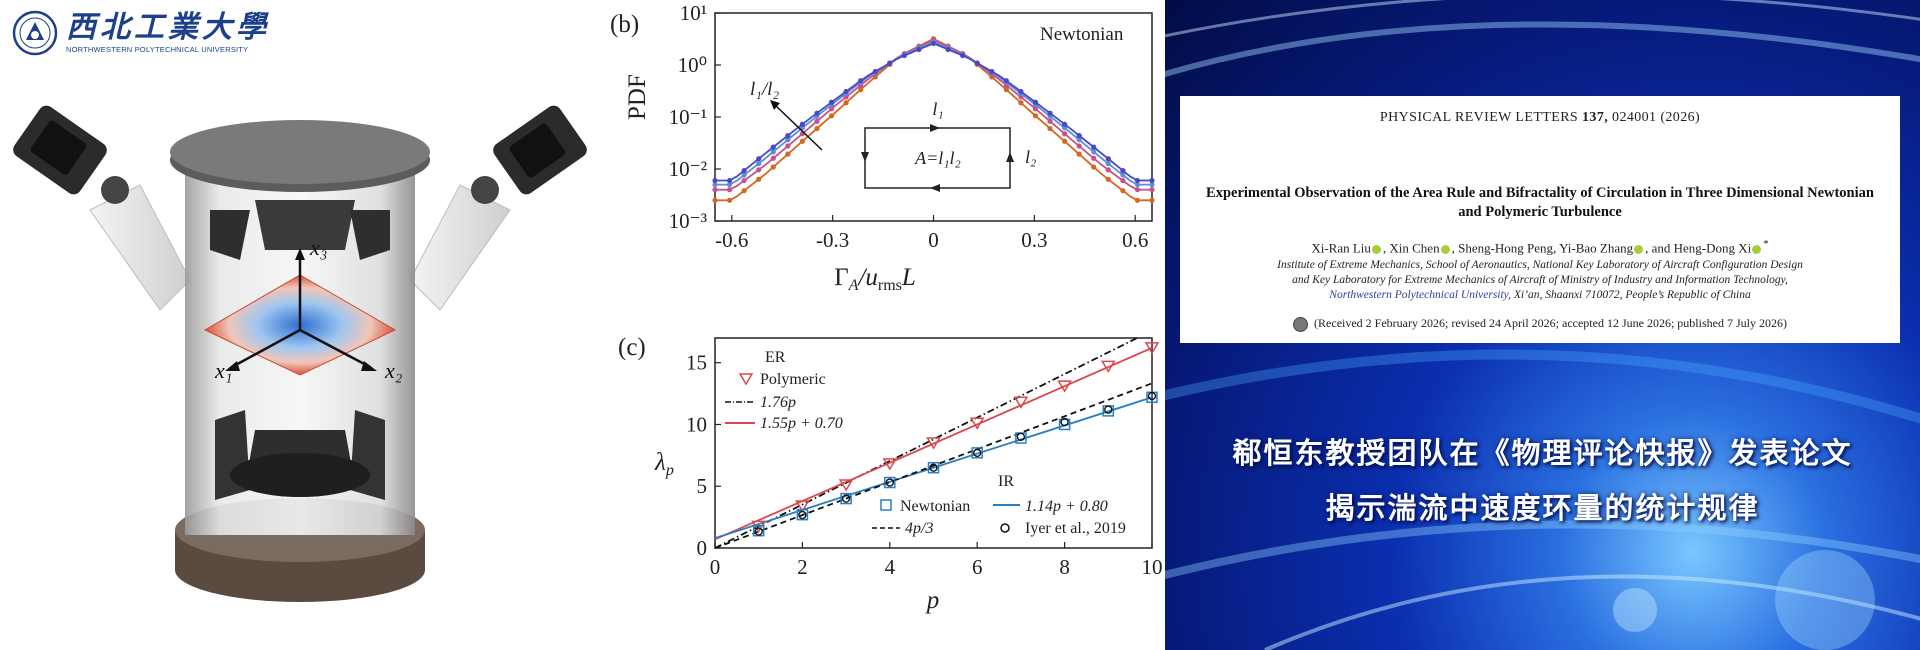 This screenshot has width=1920, height=650. Describe the element at coordinates (632, 347) in the screenshot. I see `chart-c-panel-label: (c)` at that location.